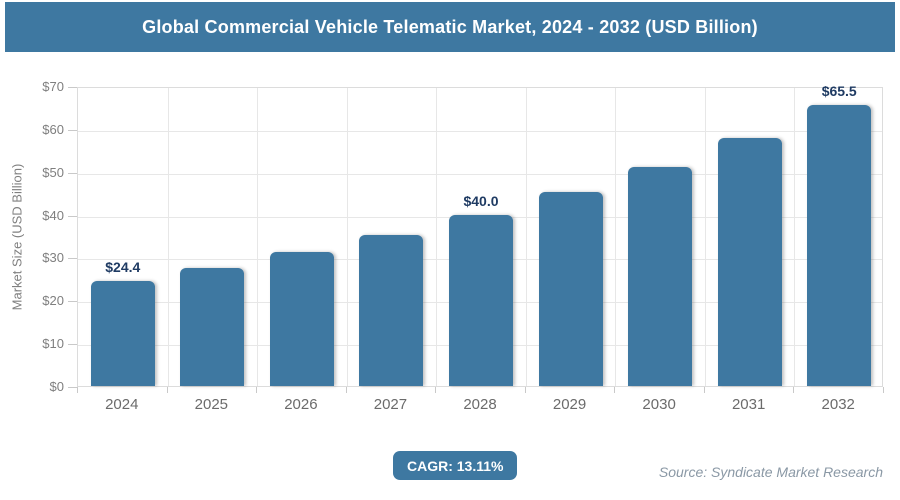  What do you see at coordinates (301, 319) in the screenshot?
I see `bar-2026` at bounding box center [301, 319].